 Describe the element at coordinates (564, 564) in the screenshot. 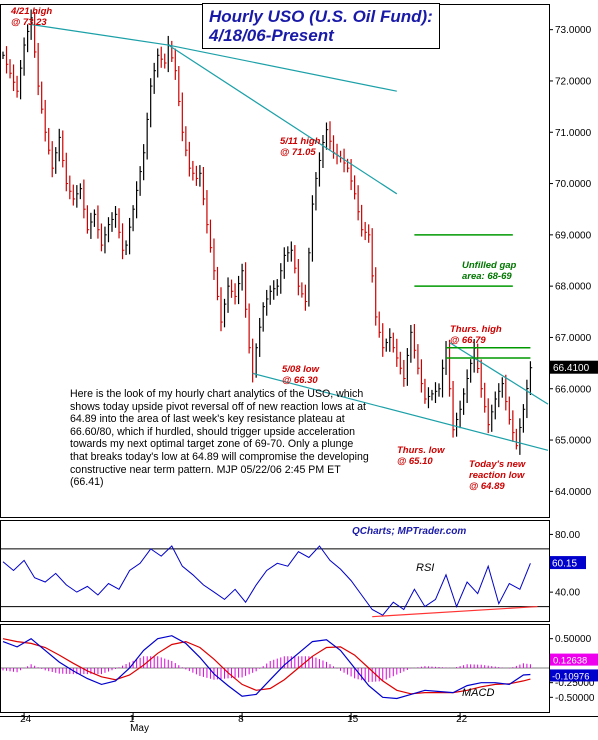

I see `rsi-last-value: 60.15` at that location.